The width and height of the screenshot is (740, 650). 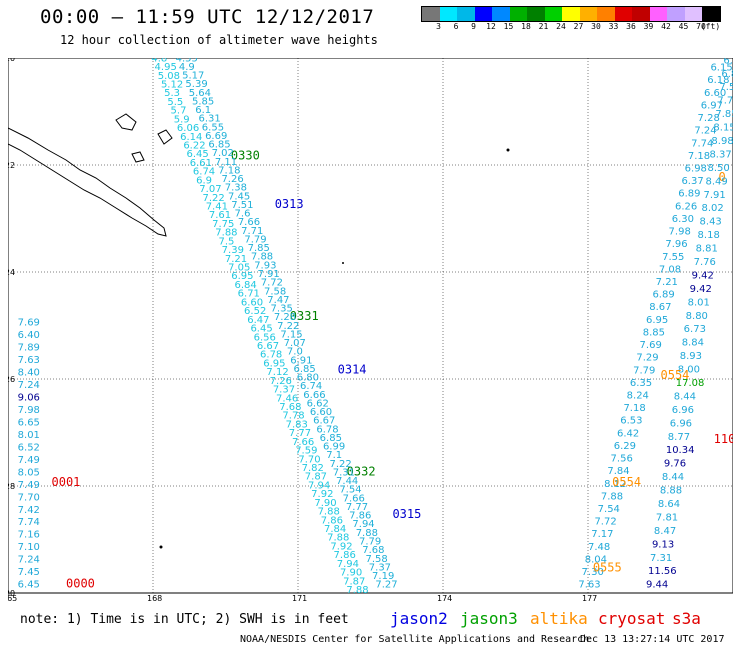 I want to click on wave-height-value: 6.52, so click(x=29, y=447).